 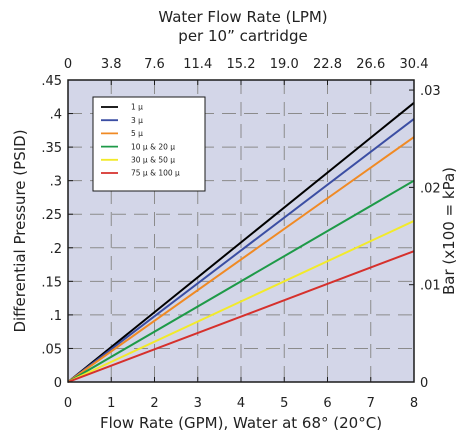 I want to click on top-tick-label: 15.2, so click(x=241, y=64).